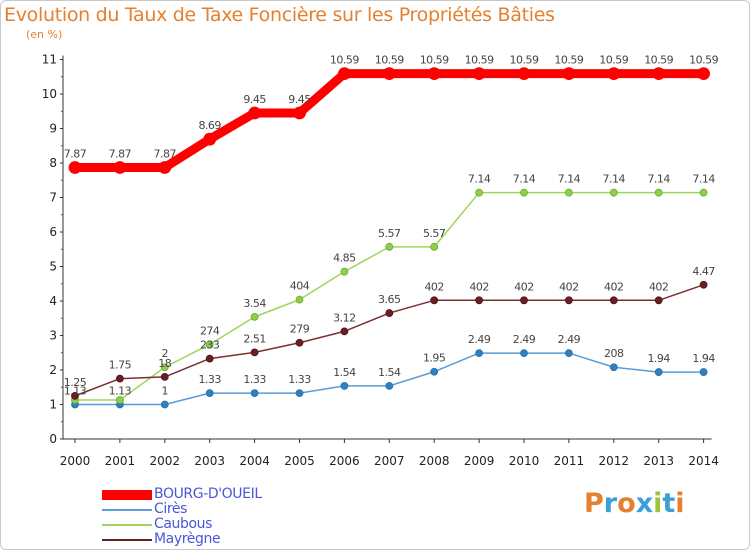 The height and width of the screenshot is (550, 750). What do you see at coordinates (634, 503) in the screenshot?
I see `proxiti-logo: Proxiti` at bounding box center [634, 503].